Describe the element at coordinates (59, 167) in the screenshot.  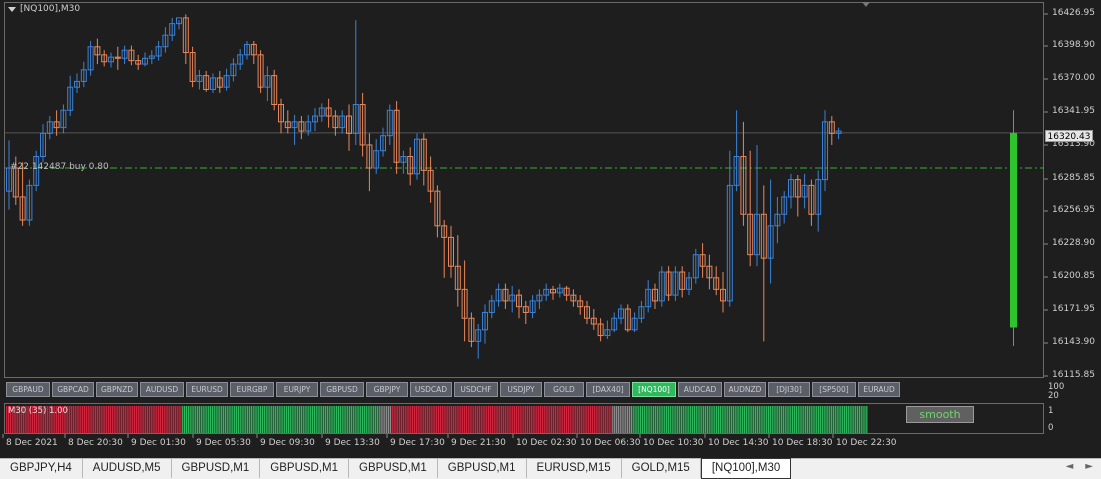
I see `order-label: #22 142487 buy 0.80` at that location.